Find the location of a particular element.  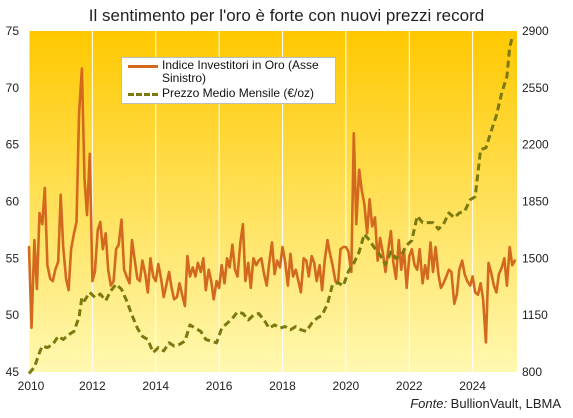

y-right-tick-label: 1850 is located at coordinates (535, 202).